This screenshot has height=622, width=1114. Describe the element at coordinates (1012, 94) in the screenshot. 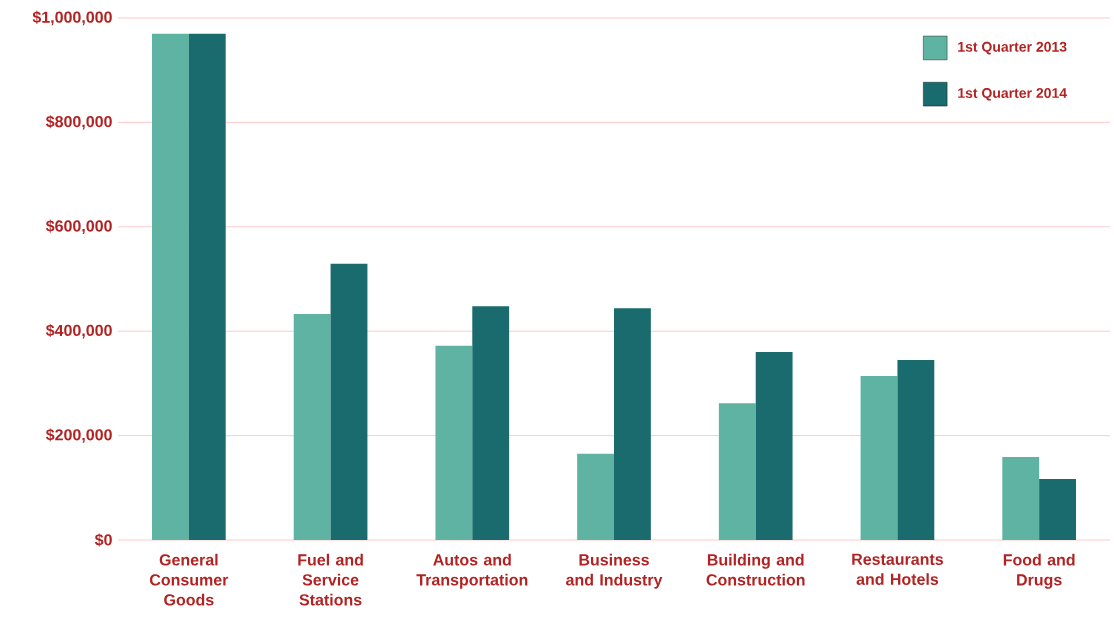

I see `legend-label: 1st Quarter 2014` at that location.